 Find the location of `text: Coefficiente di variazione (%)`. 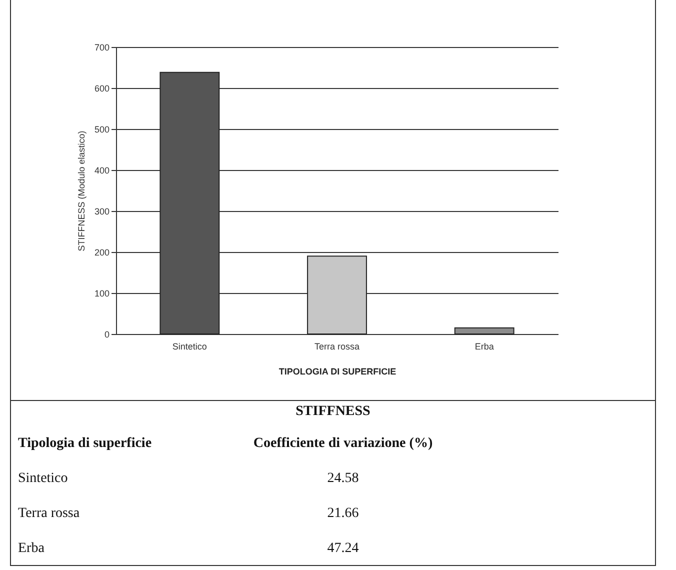

text: Coefficiente di variazione (%) is located at coordinates (343, 444).